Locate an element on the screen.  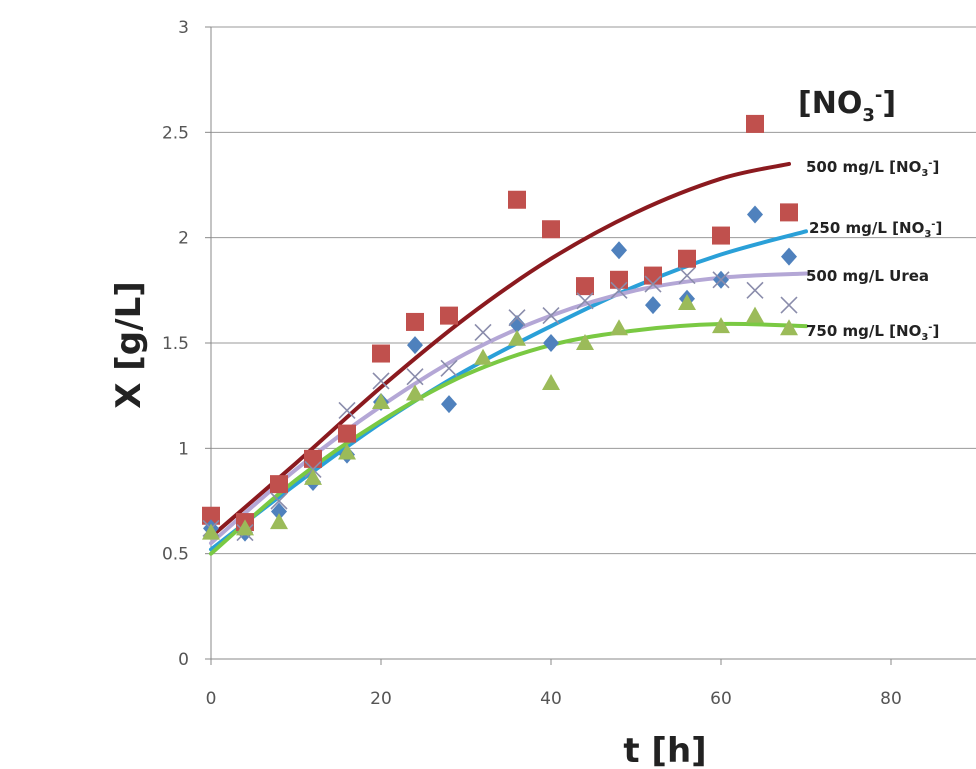
legend-title: [NO3-] is located at coordinates (847, 105).